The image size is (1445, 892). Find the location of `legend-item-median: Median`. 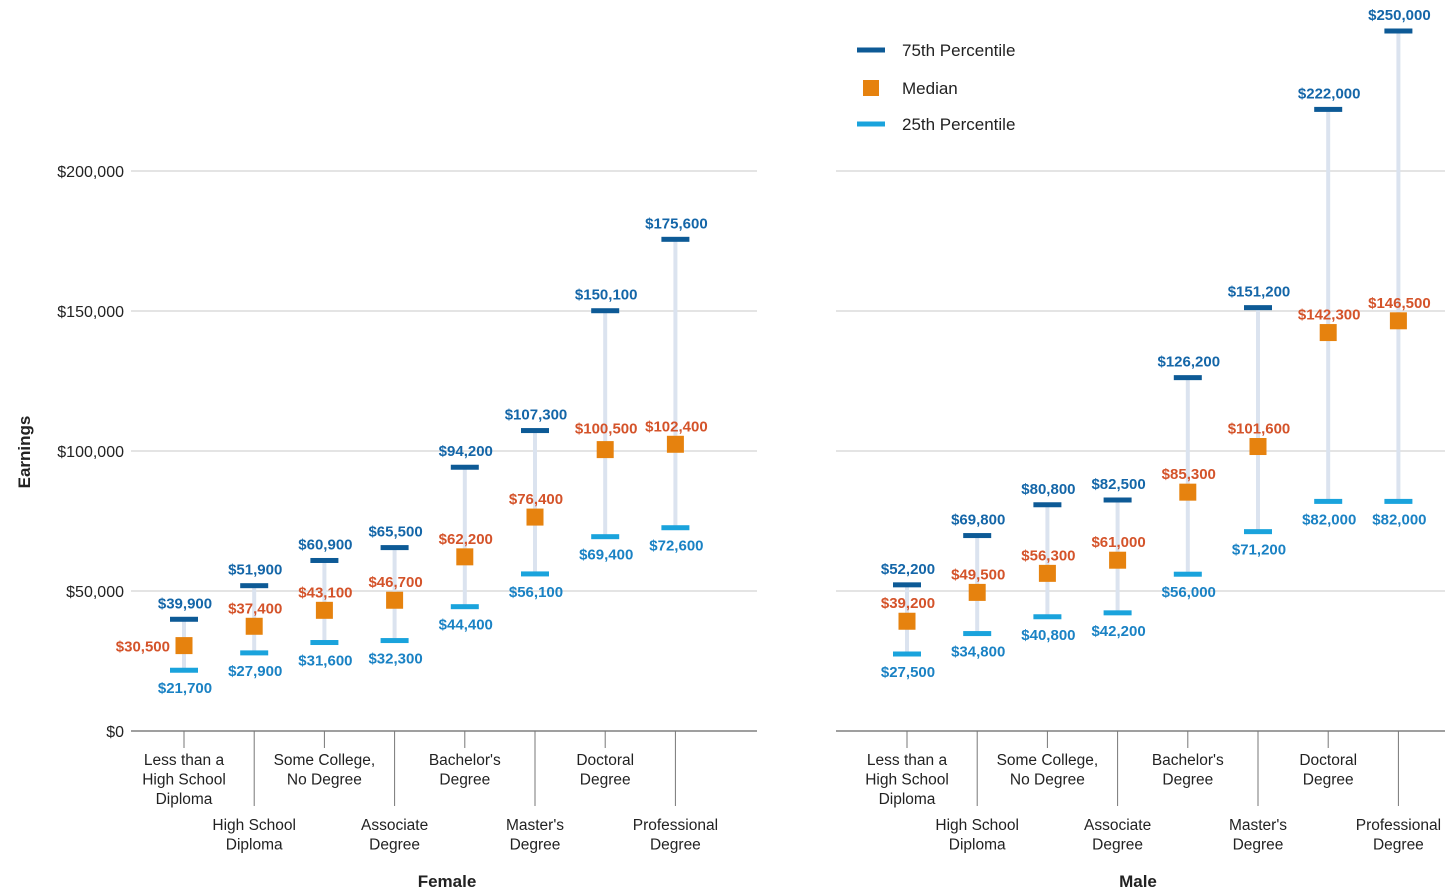

legend-item-median: Median is located at coordinates (910, 88).